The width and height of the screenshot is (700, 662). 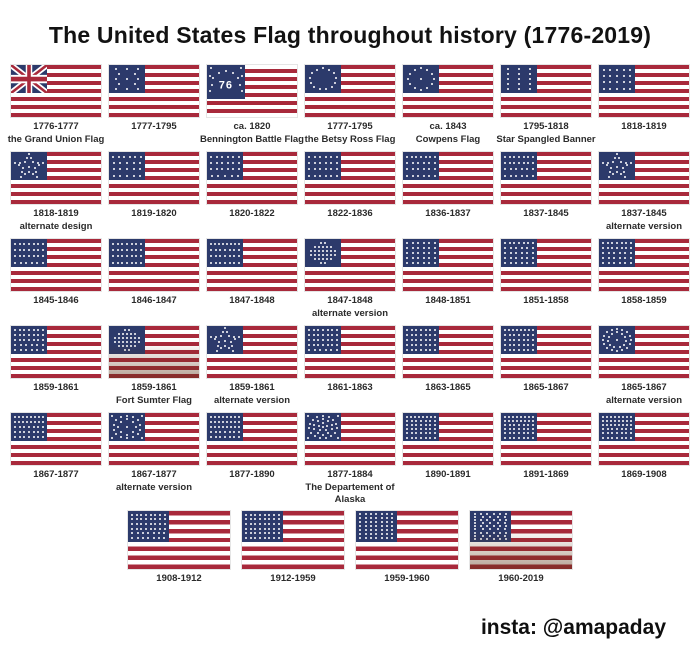 I want to click on flag-item: 1890-1891, so click(x=448, y=459).